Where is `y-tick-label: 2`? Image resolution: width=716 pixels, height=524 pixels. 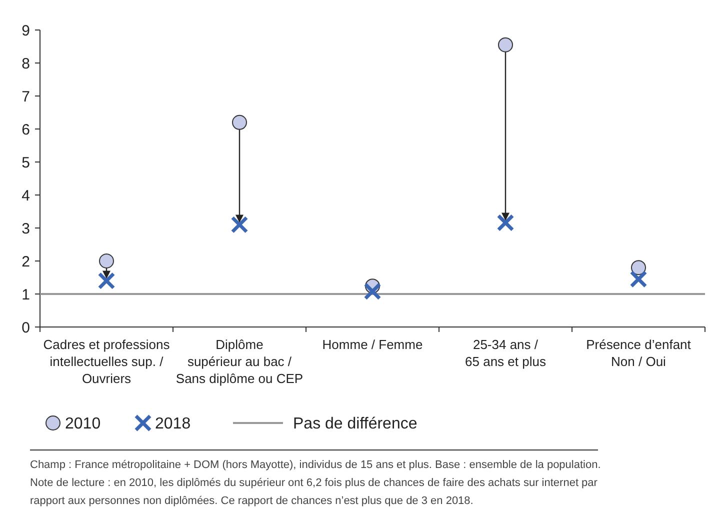 y-tick-label: 2 is located at coordinates (26, 261).